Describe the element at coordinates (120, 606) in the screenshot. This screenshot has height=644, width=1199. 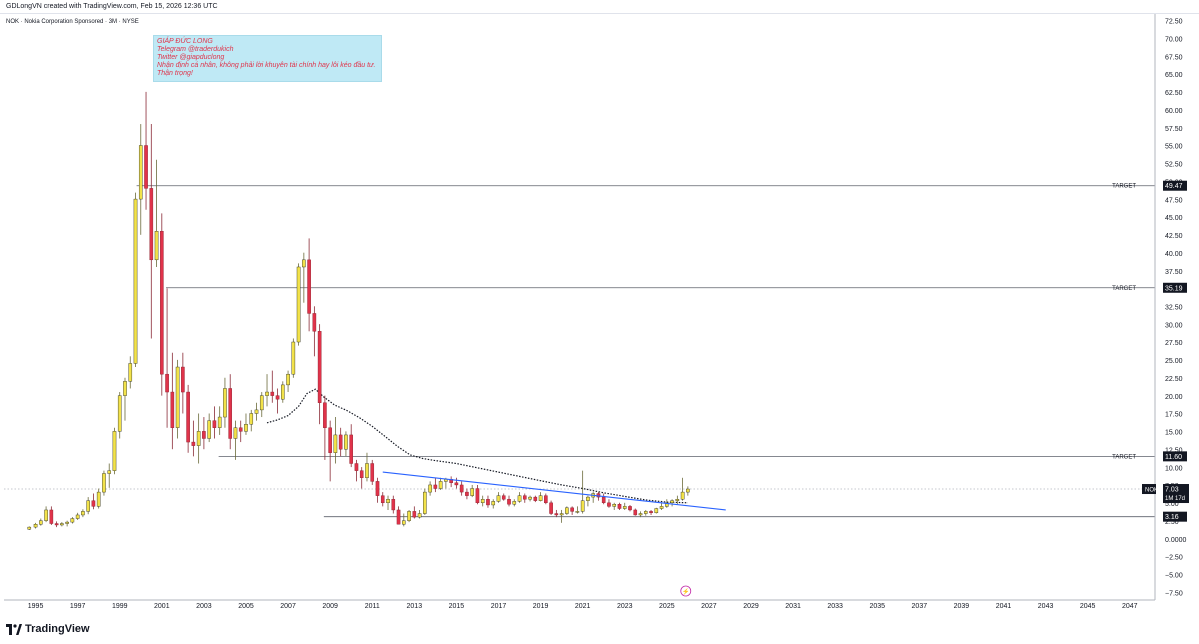
I see `x-tick-label: 1999` at that location.